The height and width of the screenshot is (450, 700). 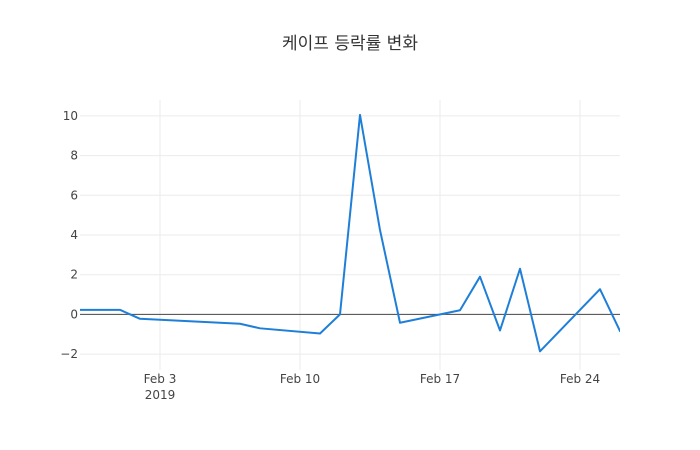 I want to click on y-tick-label: −2, so click(x=69, y=354).